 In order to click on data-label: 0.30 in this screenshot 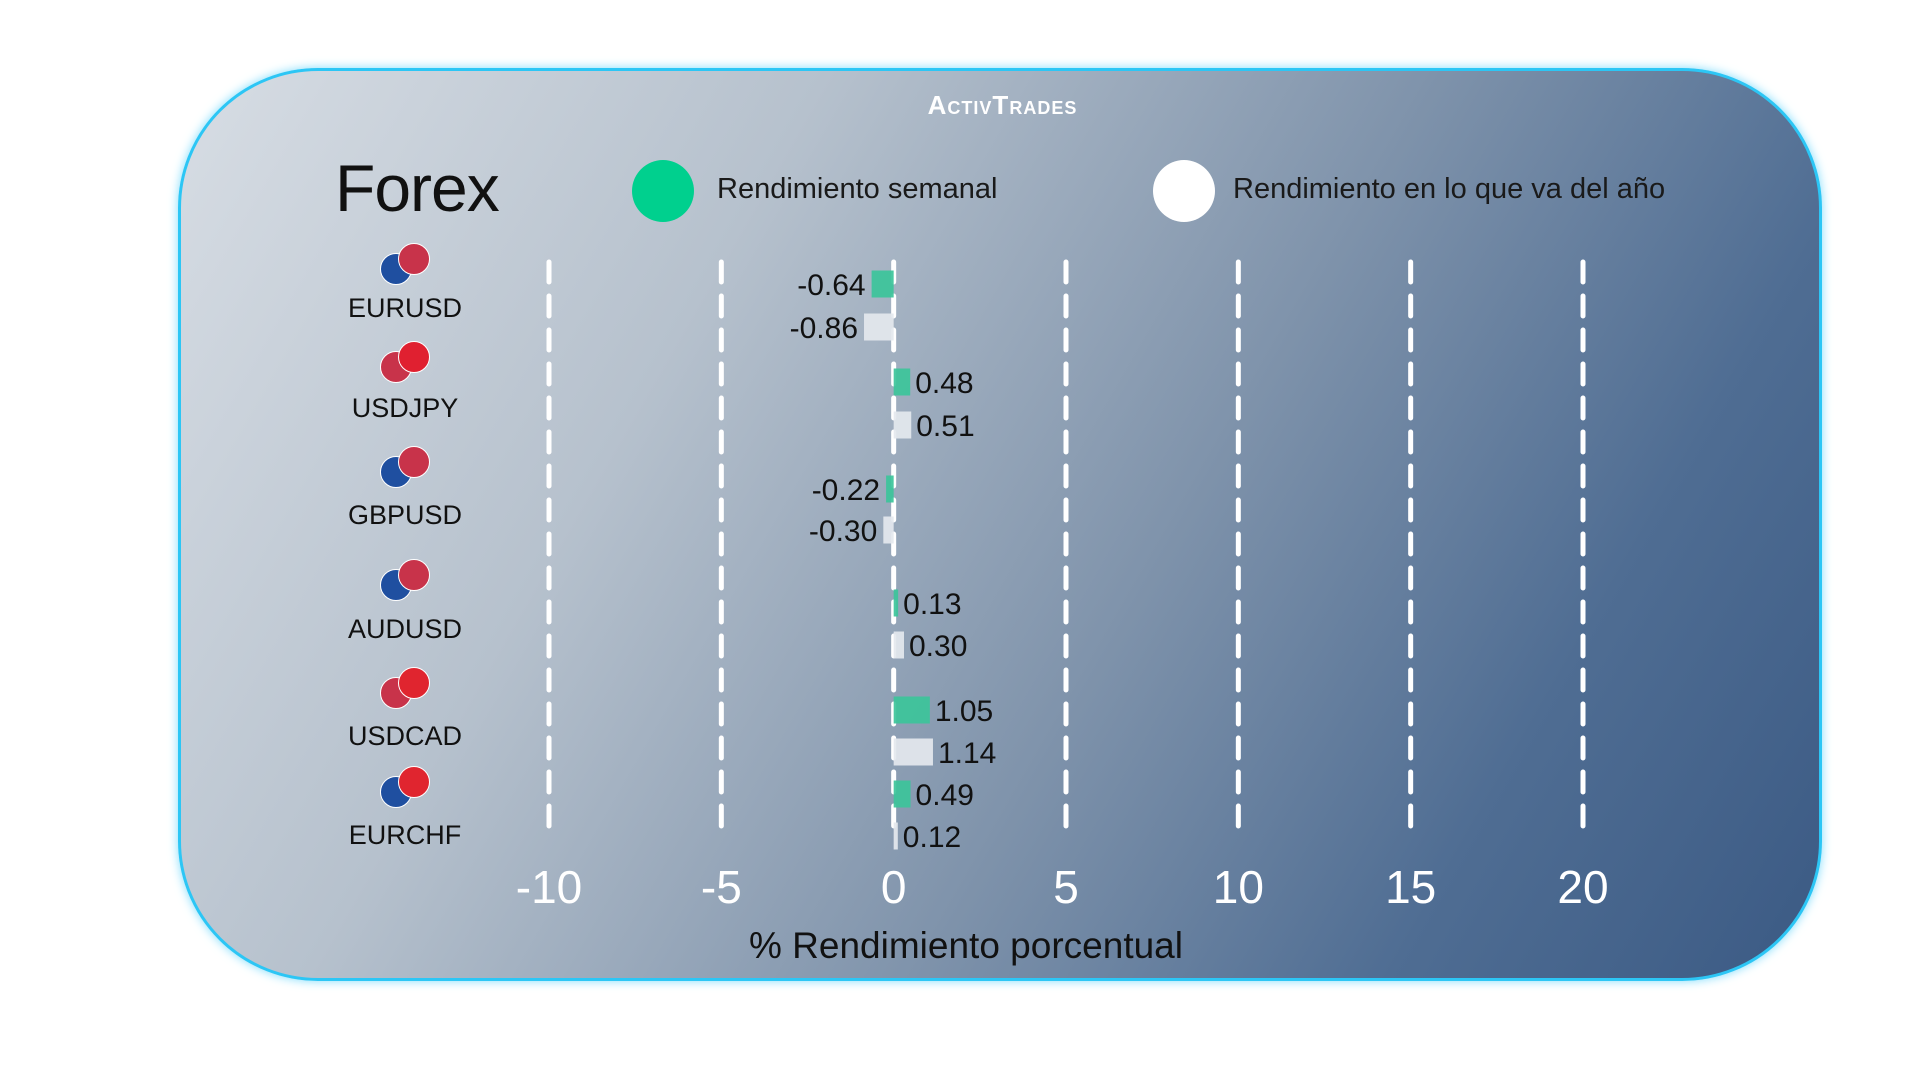, I will do `click(938, 646)`.